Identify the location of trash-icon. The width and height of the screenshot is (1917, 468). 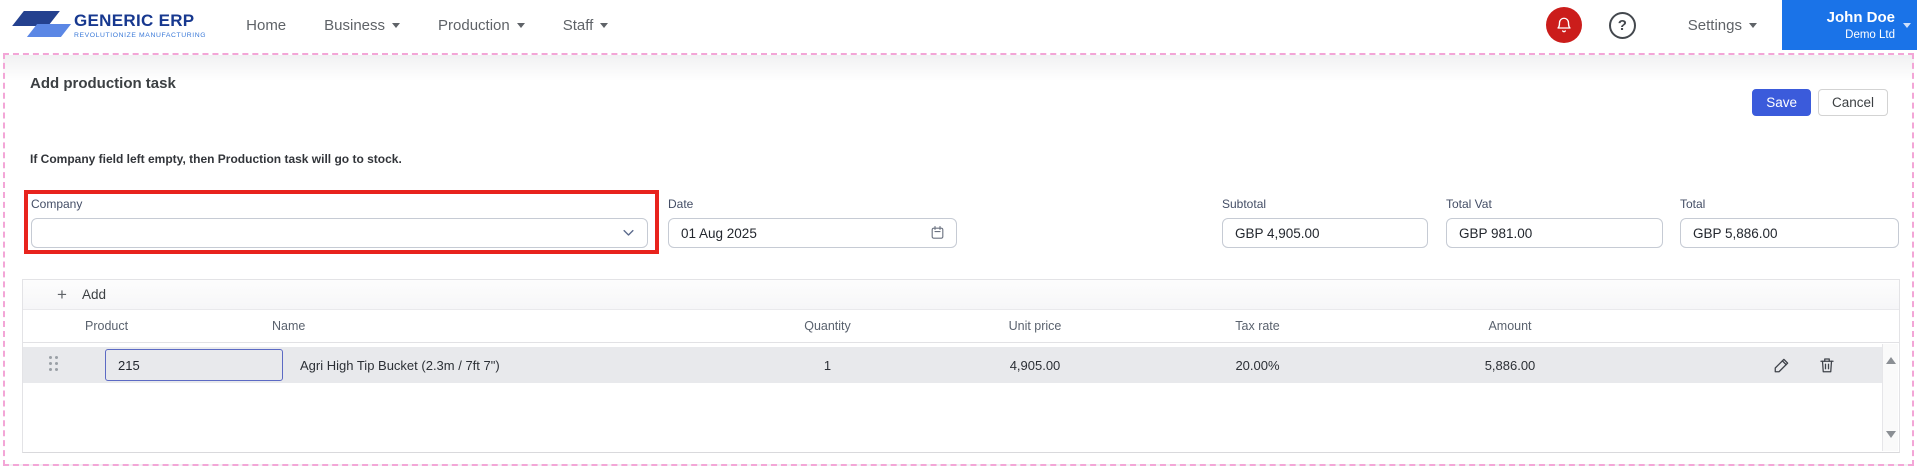
(1827, 365).